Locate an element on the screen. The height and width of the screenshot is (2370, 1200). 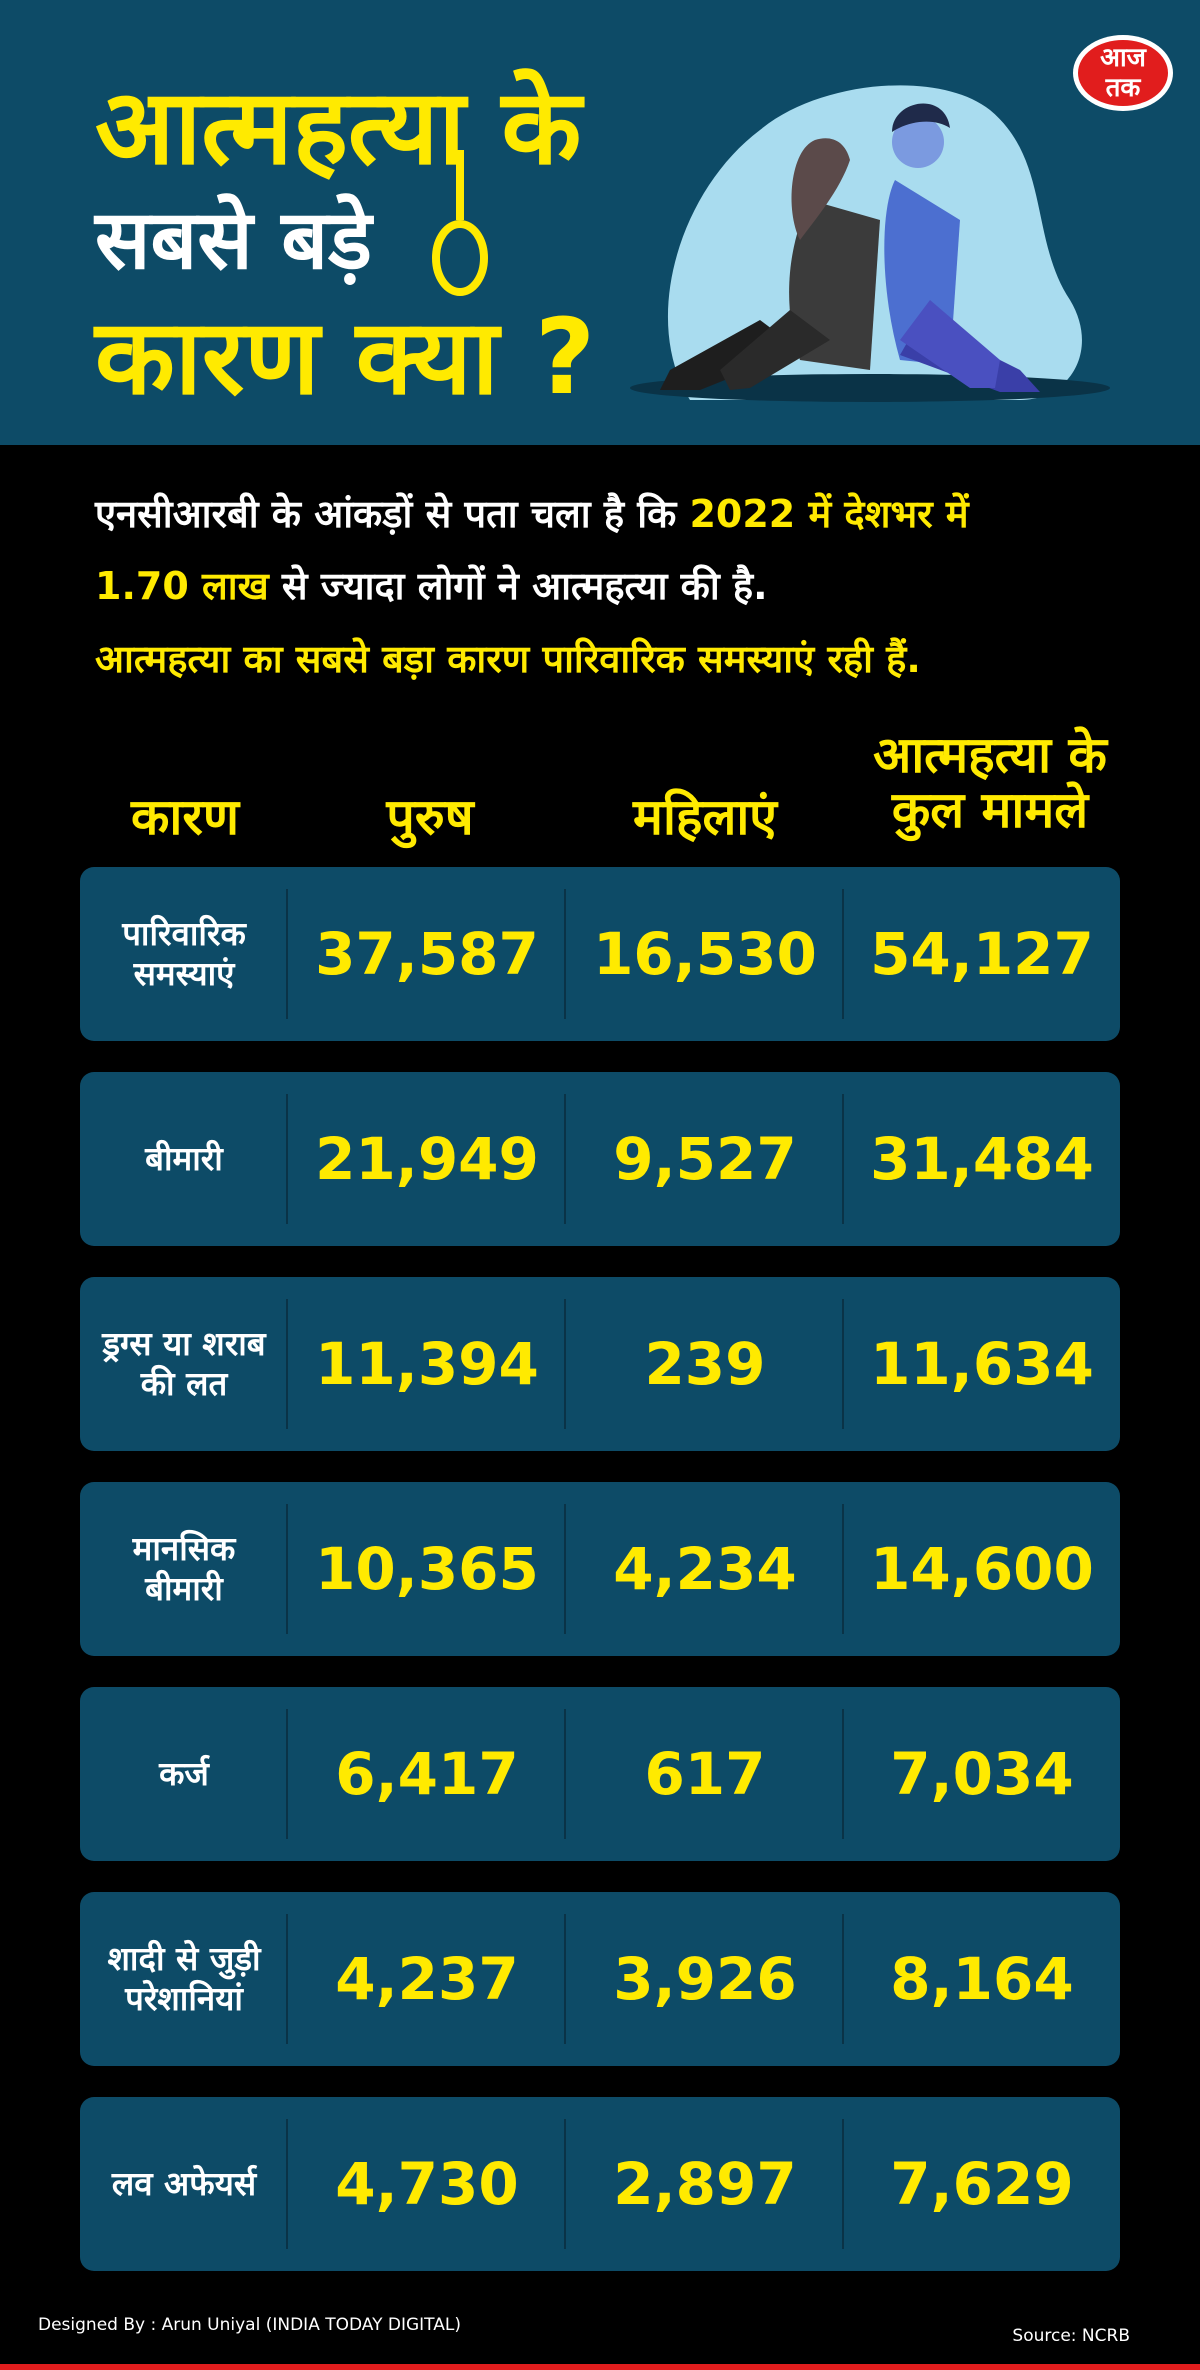
row-men-value: 37,587 is located at coordinates (427, 954).